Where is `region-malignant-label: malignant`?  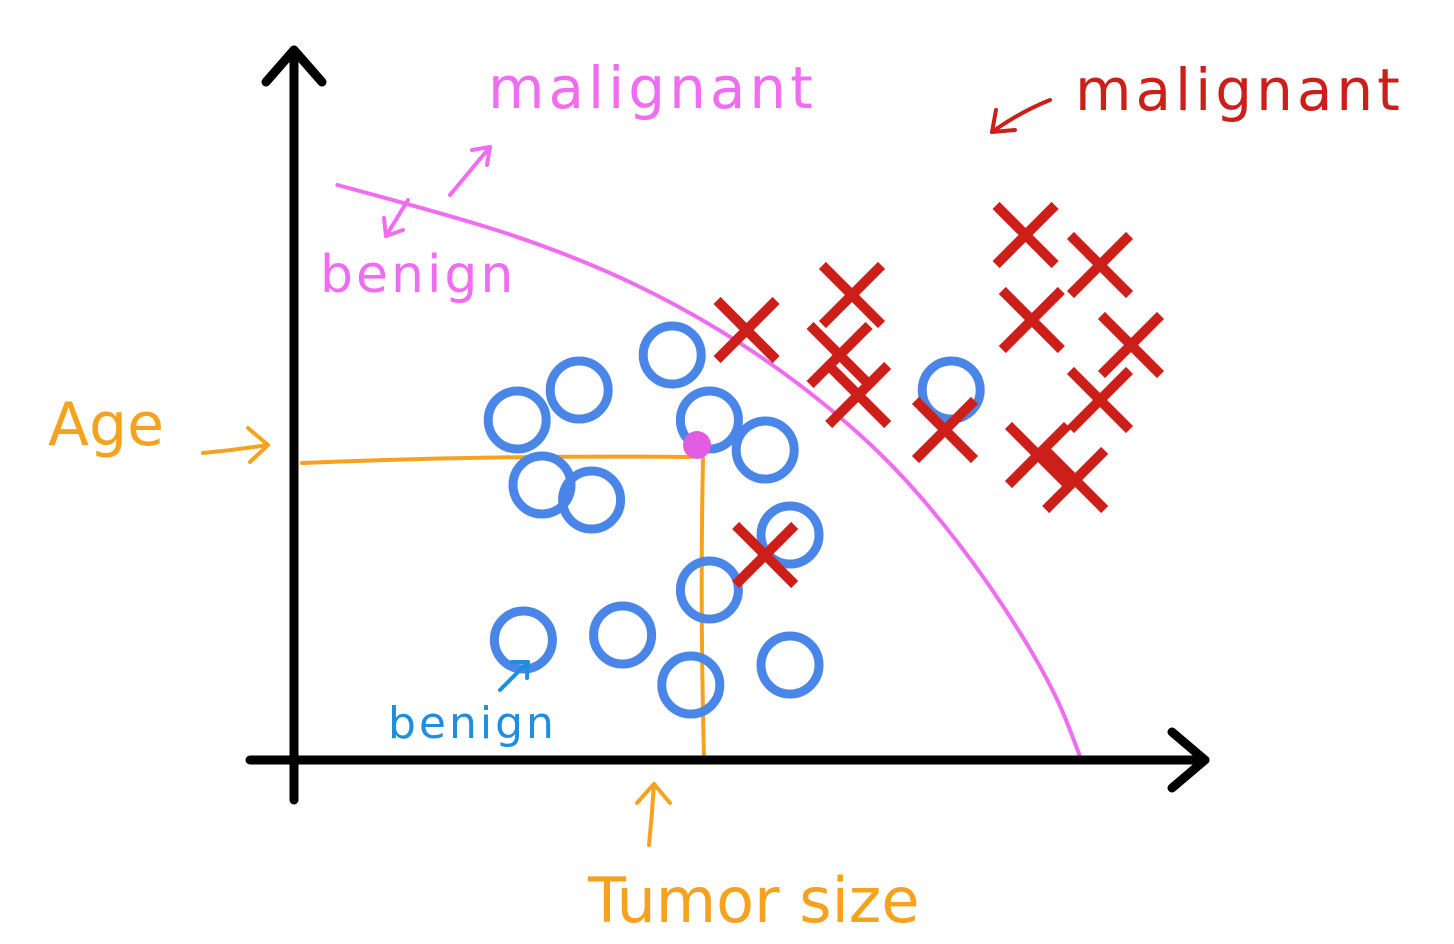
region-malignant-label: malignant is located at coordinates (652, 88).